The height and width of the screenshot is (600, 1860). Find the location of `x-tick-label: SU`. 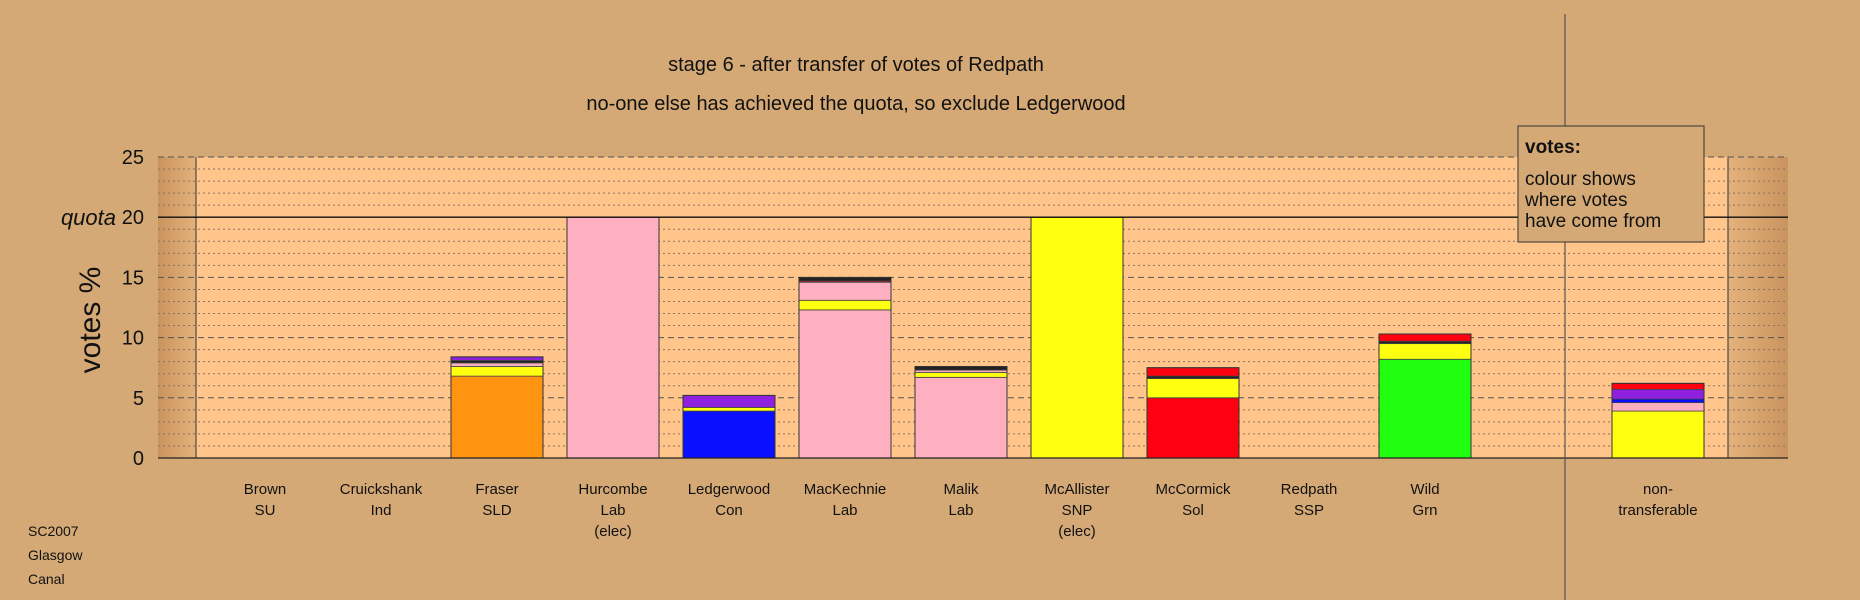

x-tick-label: SU is located at coordinates (265, 510).